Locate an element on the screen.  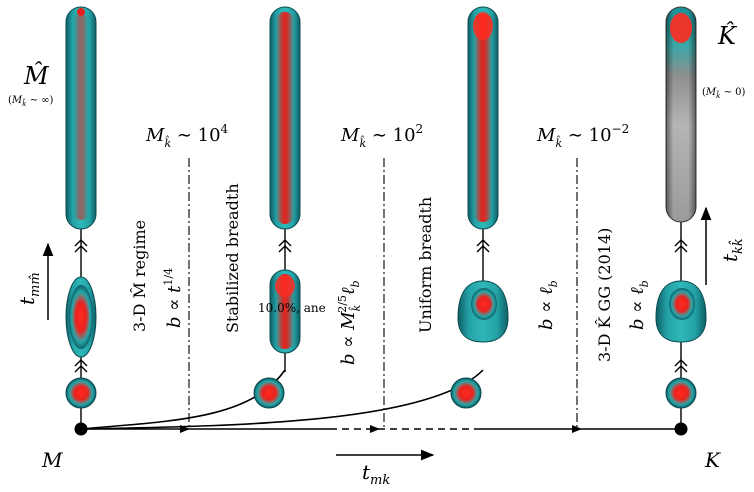
endpoint-k-dot is located at coordinates (681, 429).